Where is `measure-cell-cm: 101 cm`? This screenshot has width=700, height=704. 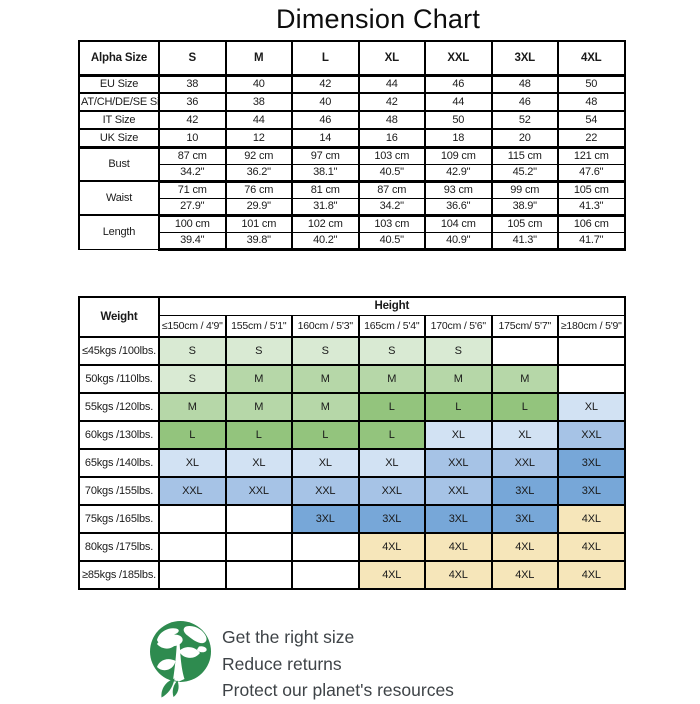 measure-cell-cm: 101 cm is located at coordinates (258, 223).